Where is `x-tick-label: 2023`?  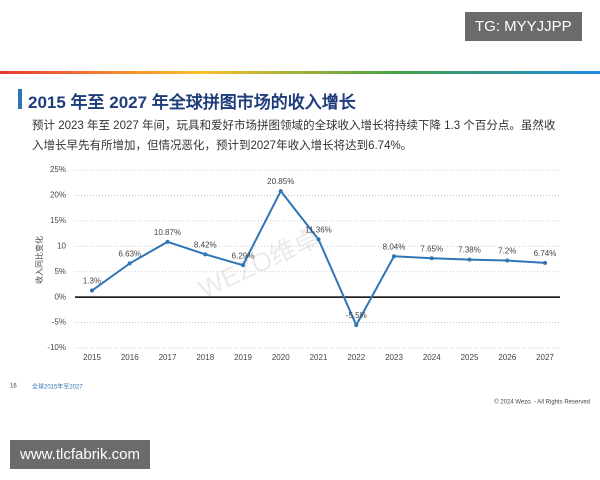
x-tick-label: 2023 is located at coordinates (394, 357).